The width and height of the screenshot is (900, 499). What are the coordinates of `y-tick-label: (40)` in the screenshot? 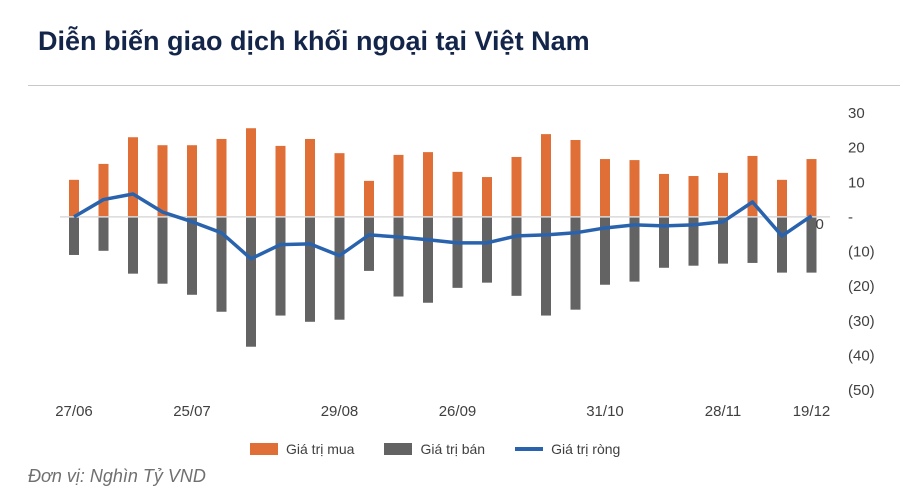 It's located at (861, 355).